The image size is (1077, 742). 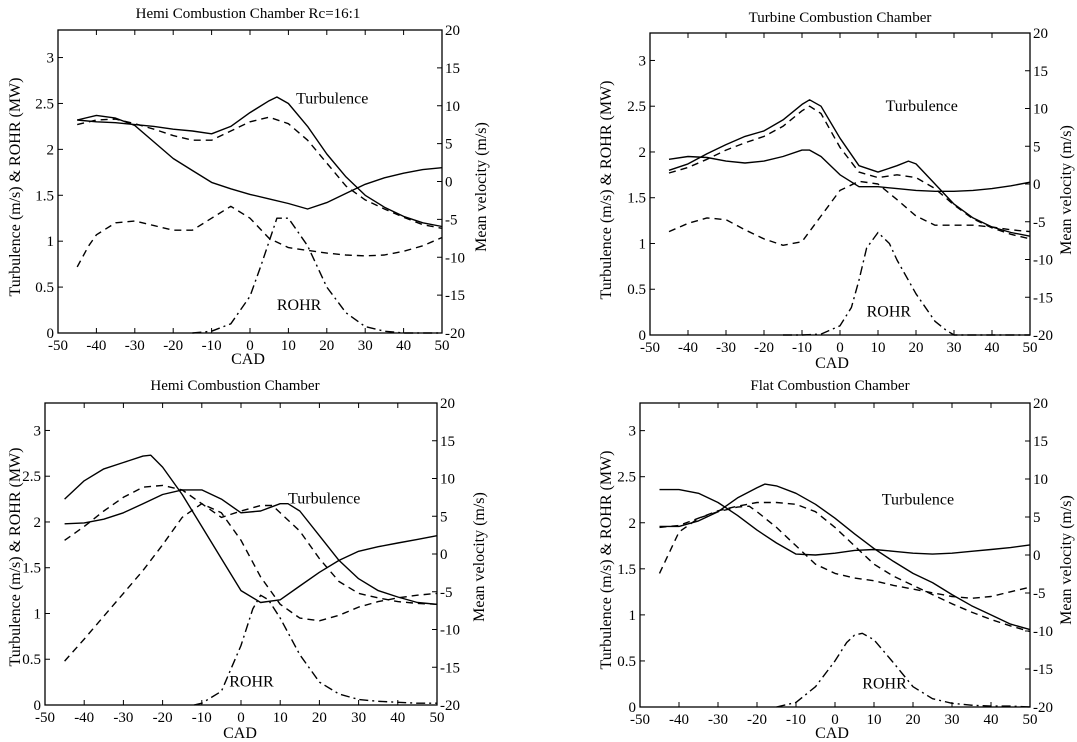 I want to click on chart-title: Hemi Combustion Chamber Rc=16:1, so click(x=248, y=14).